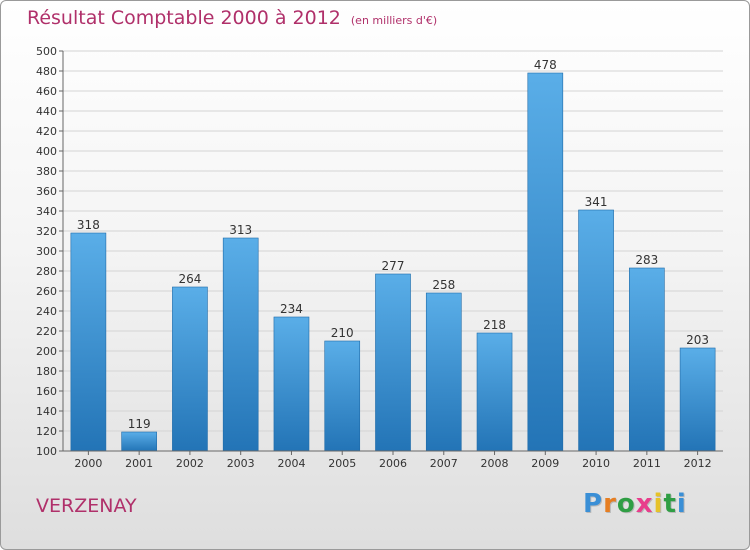 The height and width of the screenshot is (550, 750). I want to click on x-tick-label-2000: 2000, so click(88, 463).